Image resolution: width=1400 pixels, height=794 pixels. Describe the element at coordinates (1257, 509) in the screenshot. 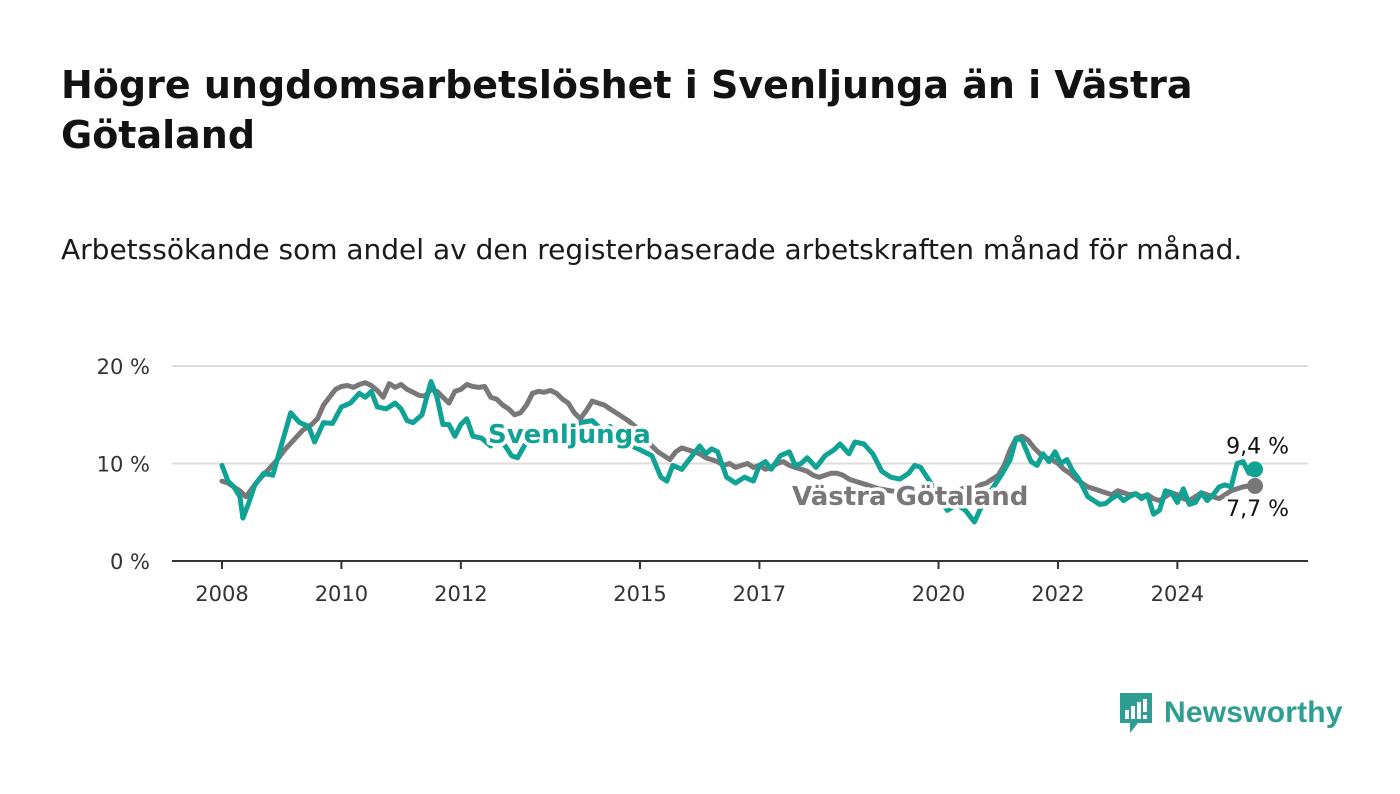

I see `end-label-vastra-gotaland: 7,7 %` at that location.